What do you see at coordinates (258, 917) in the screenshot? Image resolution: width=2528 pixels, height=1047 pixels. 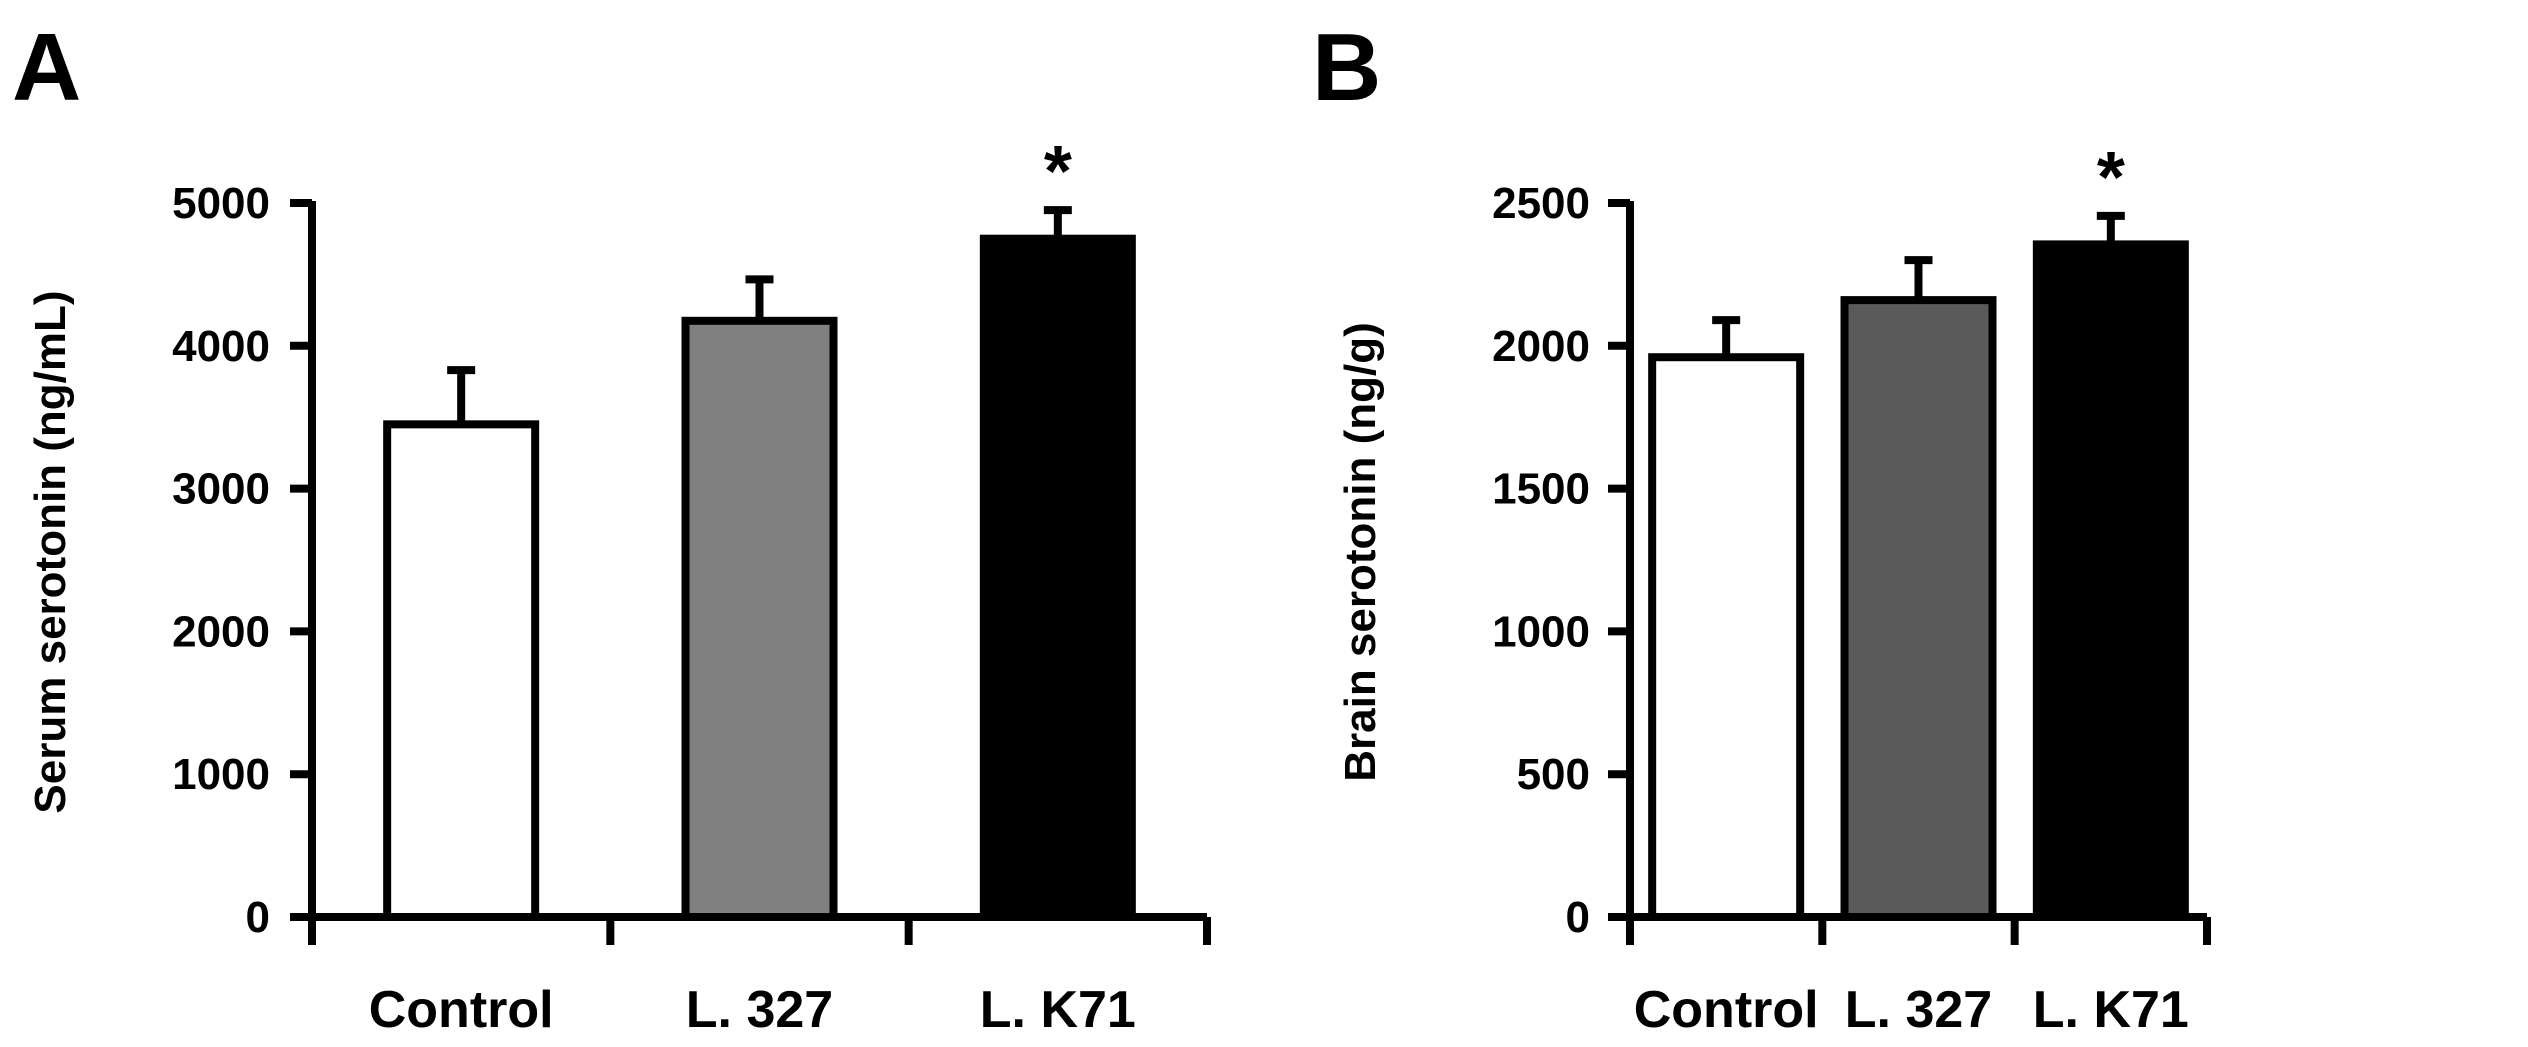 I see `panel-a-y-tick-label: 0` at bounding box center [258, 917].